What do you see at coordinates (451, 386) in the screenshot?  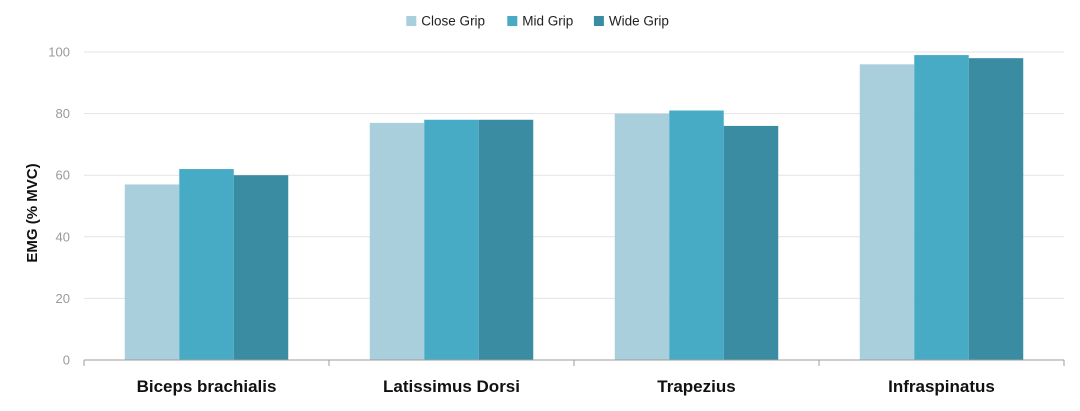 I see `x-category-label: Latissimus Dorsi` at bounding box center [451, 386].